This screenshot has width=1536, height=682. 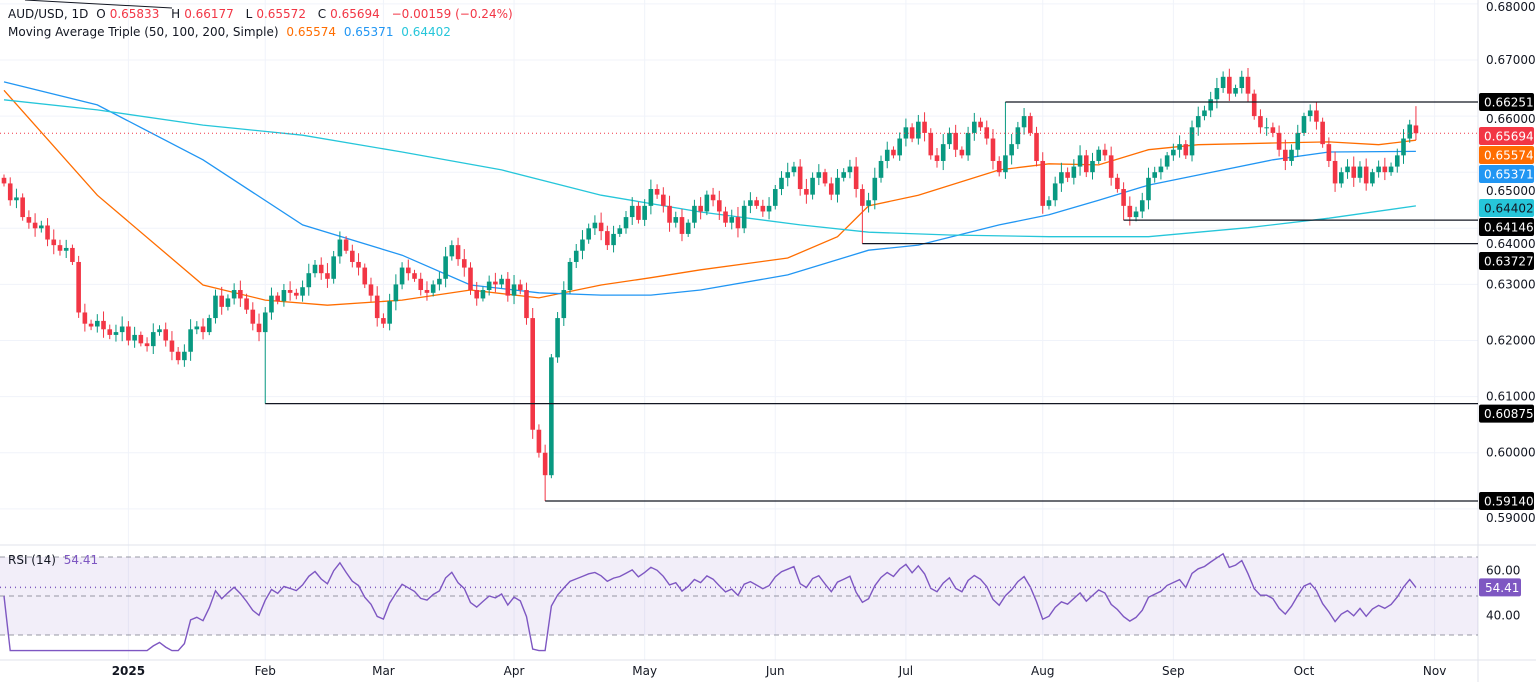 I want to click on level-price-label: 0.66251, so click(x=1509, y=103).